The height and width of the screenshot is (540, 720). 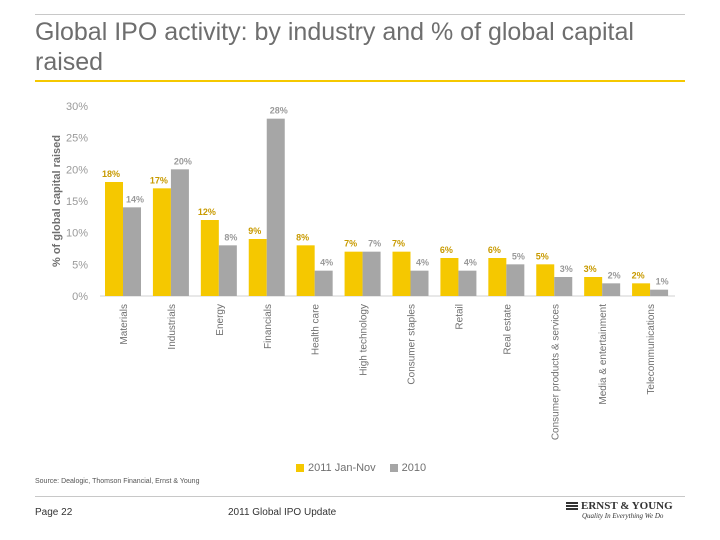 I want to click on logo-wordmark: ERNST & YOUNG, so click(x=625, y=506).